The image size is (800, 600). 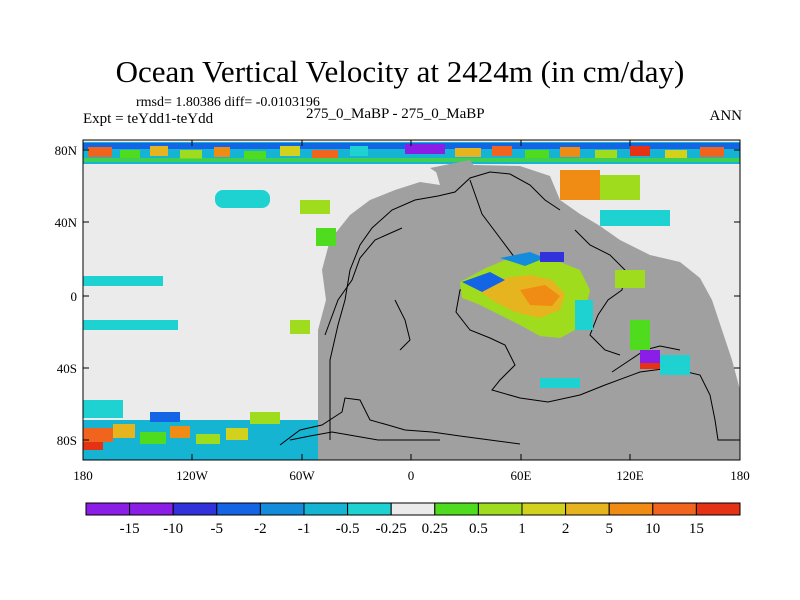 I want to click on lon-label-180e: 180, so click(x=740, y=475).